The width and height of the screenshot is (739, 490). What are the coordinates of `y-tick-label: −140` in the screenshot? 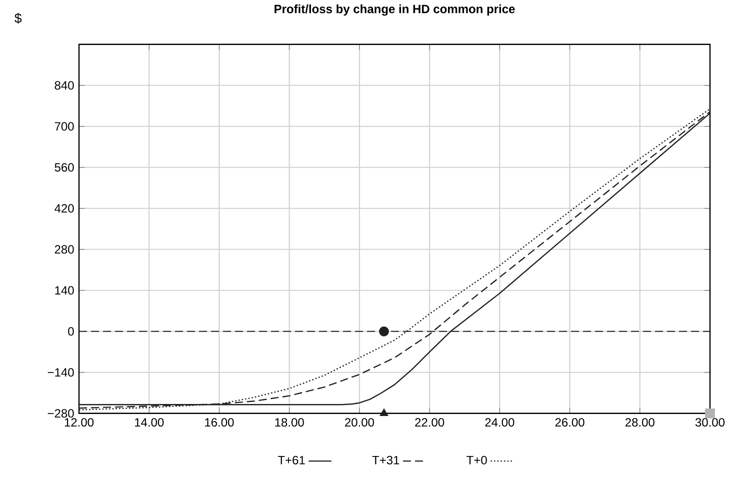 It's located at (61, 372).